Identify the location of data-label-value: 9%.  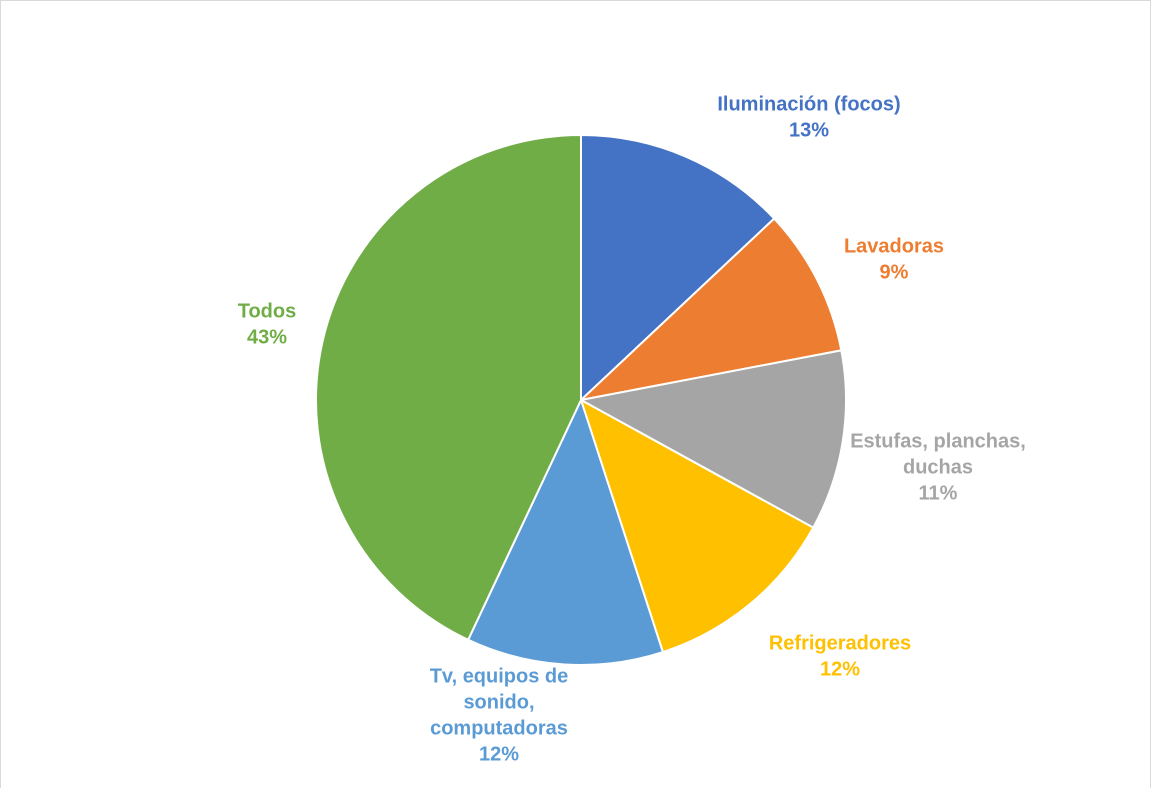
(894, 273).